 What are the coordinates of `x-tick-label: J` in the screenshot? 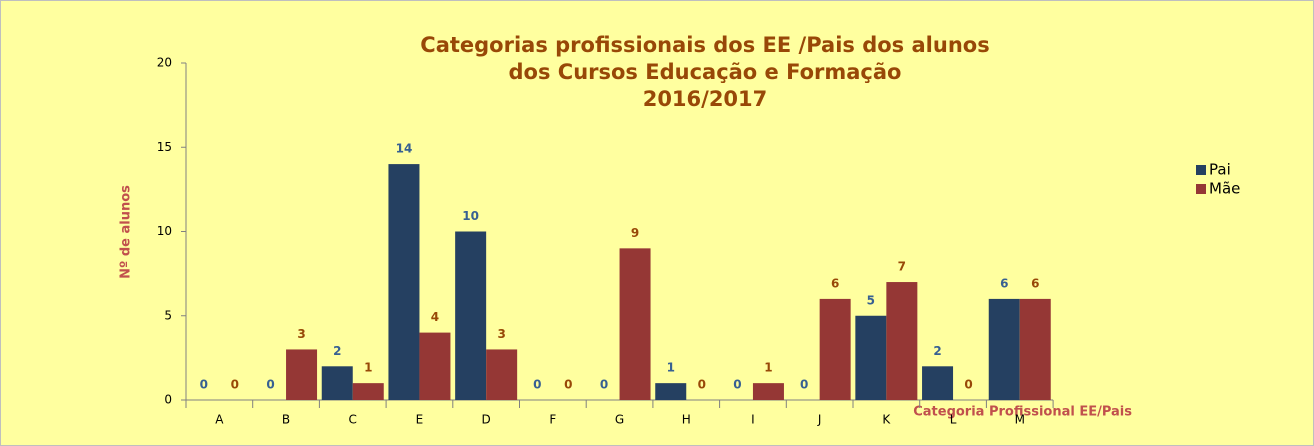 It's located at (819, 420).